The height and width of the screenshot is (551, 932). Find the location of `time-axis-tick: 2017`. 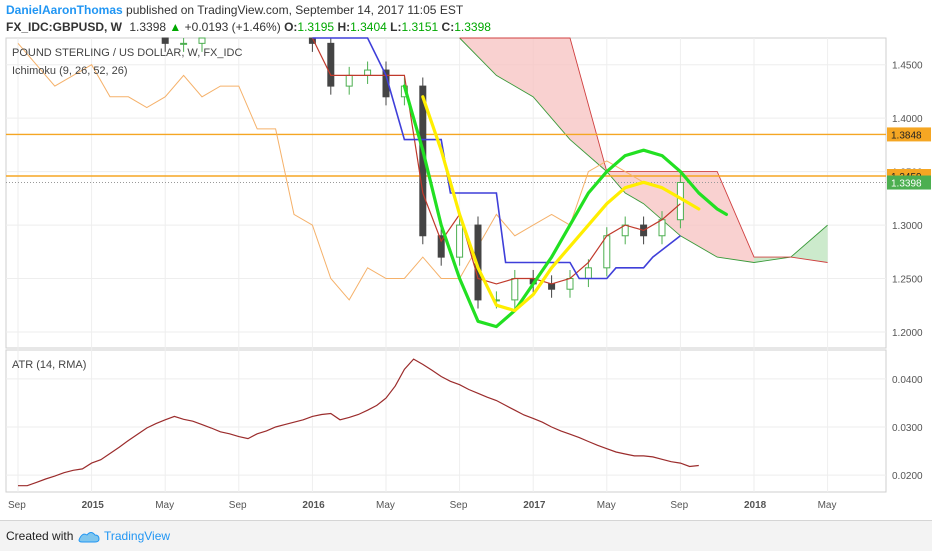

time-axis-tick: 2017 is located at coordinates (534, 505).